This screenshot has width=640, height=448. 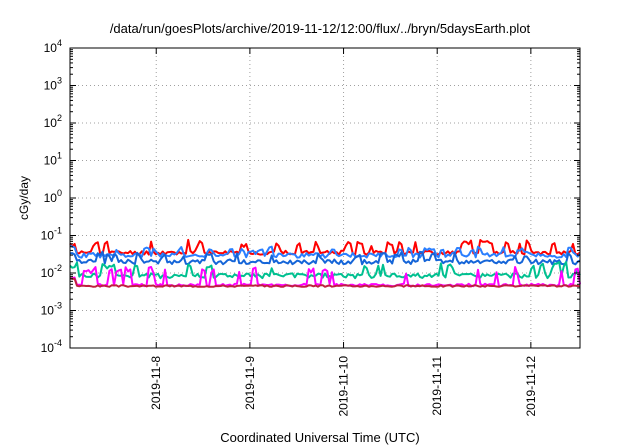 I want to click on y-tick-label: 10⁻³, so click(x=51, y=309).